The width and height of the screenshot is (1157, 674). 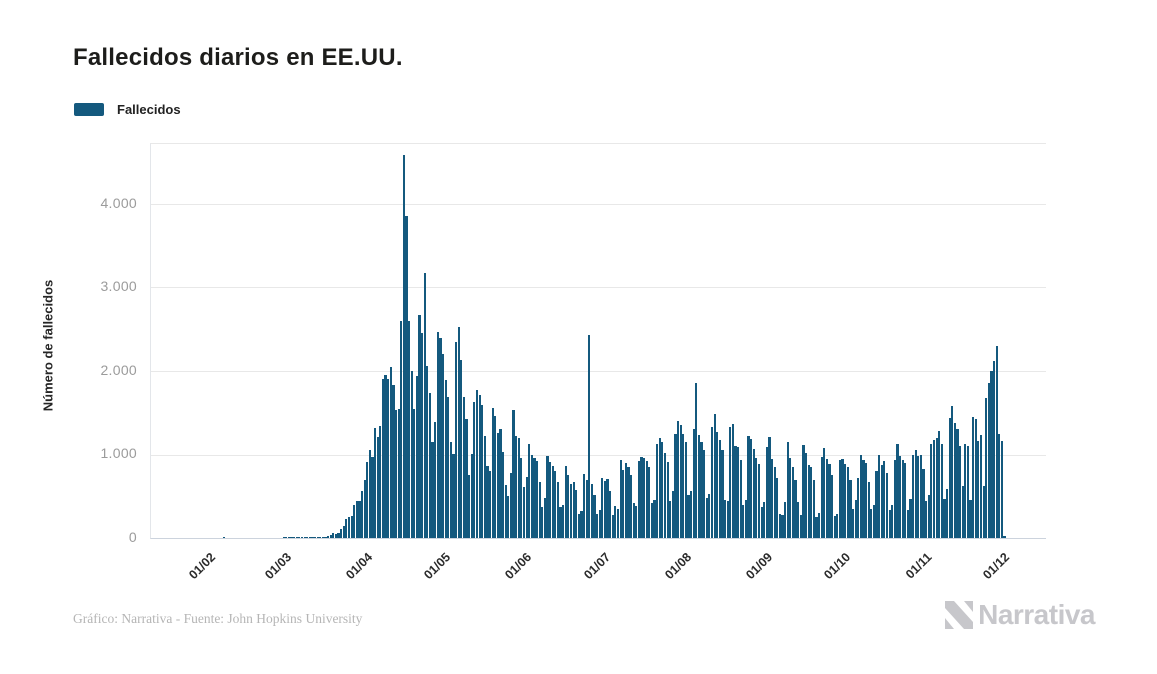 I want to click on narrativa-n-icon, so click(x=959, y=615).